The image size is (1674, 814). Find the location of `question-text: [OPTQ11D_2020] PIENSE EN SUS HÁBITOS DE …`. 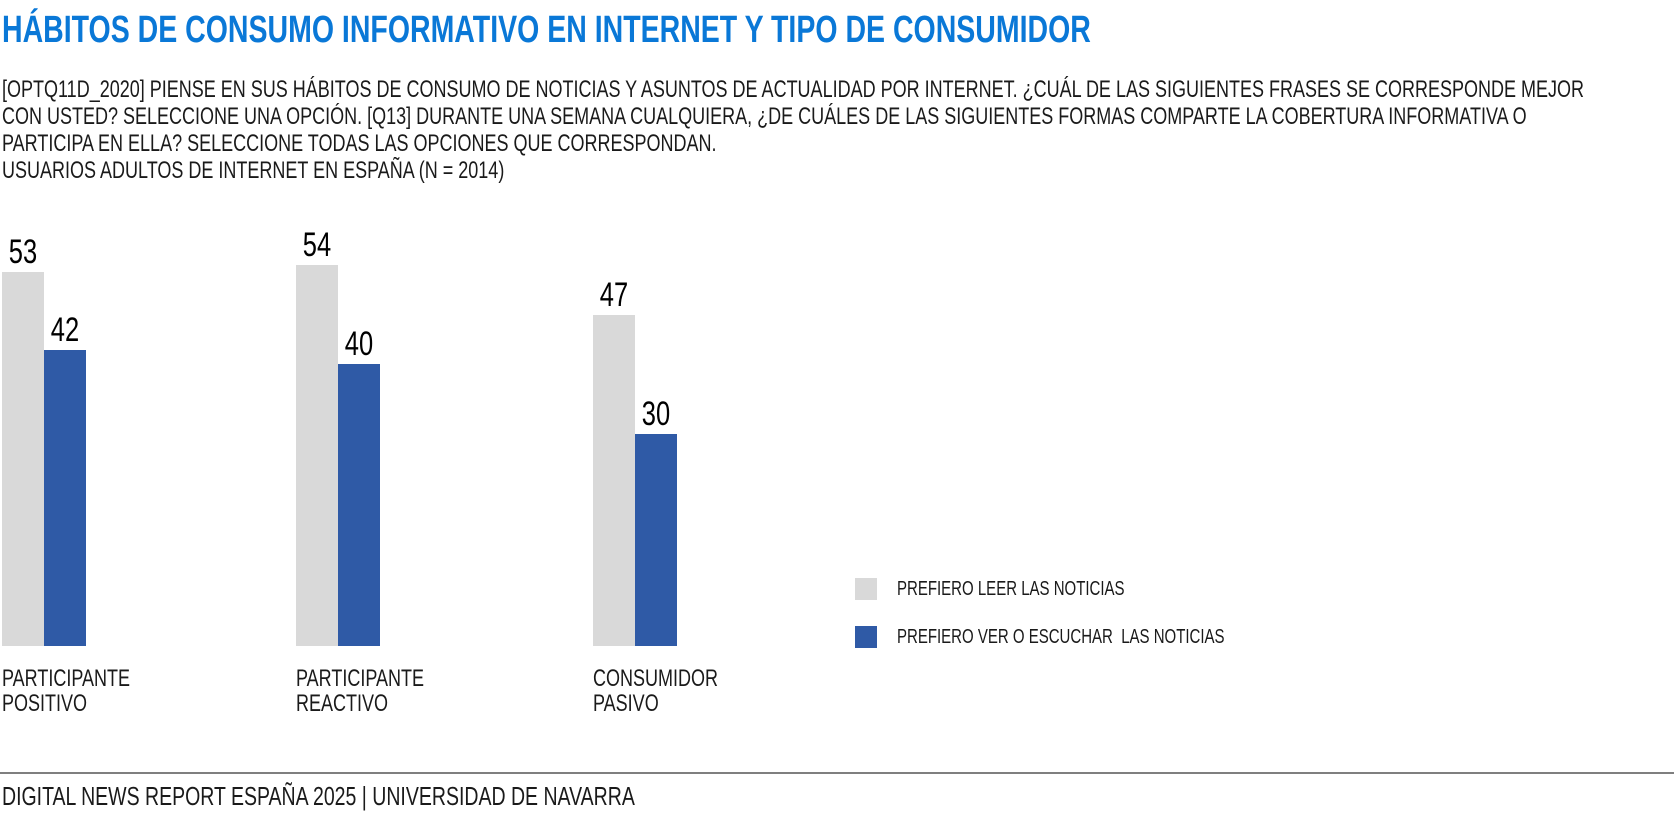

question-text: [OPTQ11D_2020] PIENSE EN SUS HÁBITOS DE … is located at coordinates (838, 130).